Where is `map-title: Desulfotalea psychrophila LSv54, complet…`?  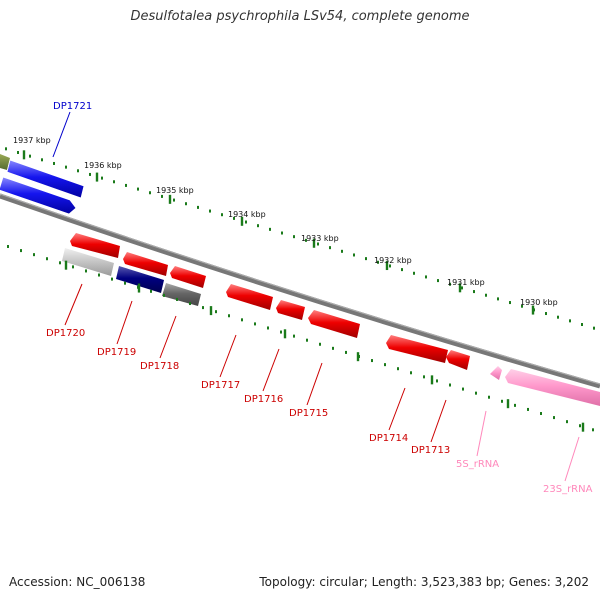
map-title: Desulfotalea psychrophila LSv54, complet… is located at coordinates (300, 16).